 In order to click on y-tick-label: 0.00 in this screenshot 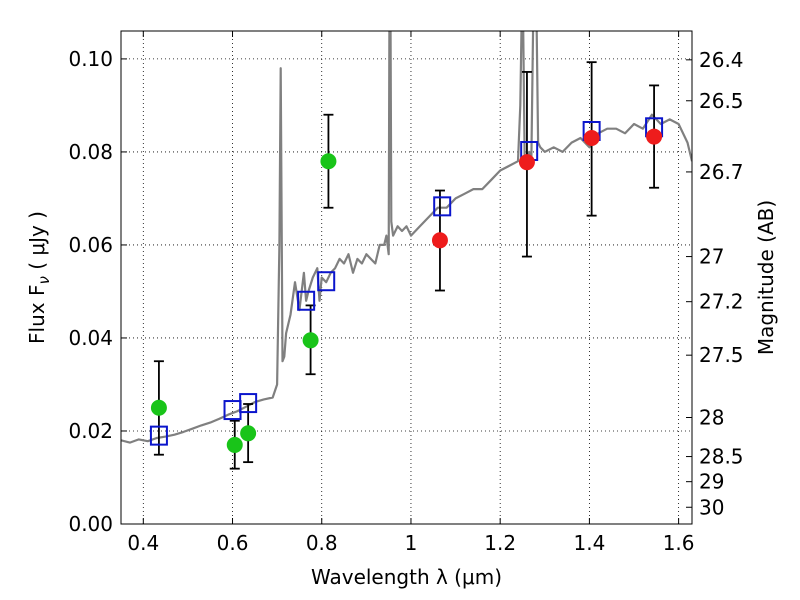, I will do `click(90, 524)`.